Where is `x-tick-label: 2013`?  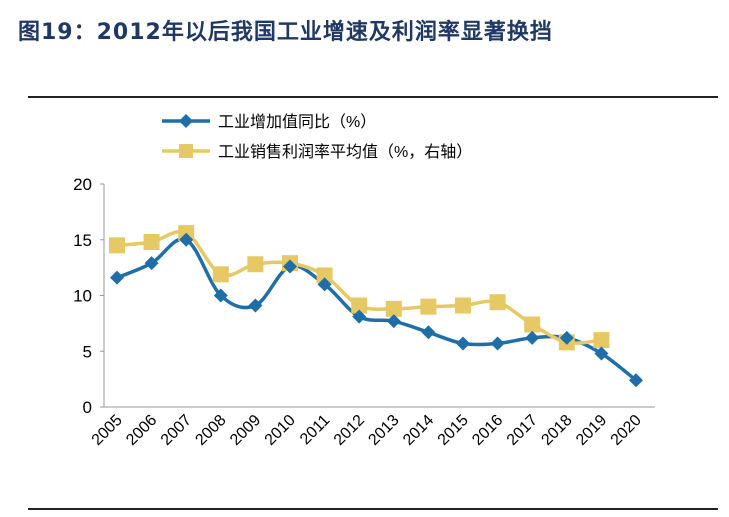
x-tick-label: 2013 is located at coordinates (383, 430).